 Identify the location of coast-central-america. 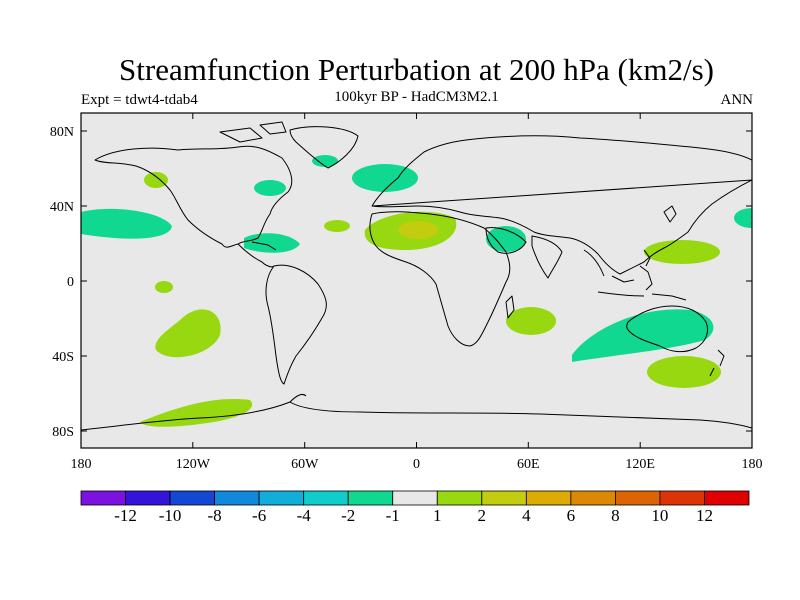
(256, 255).